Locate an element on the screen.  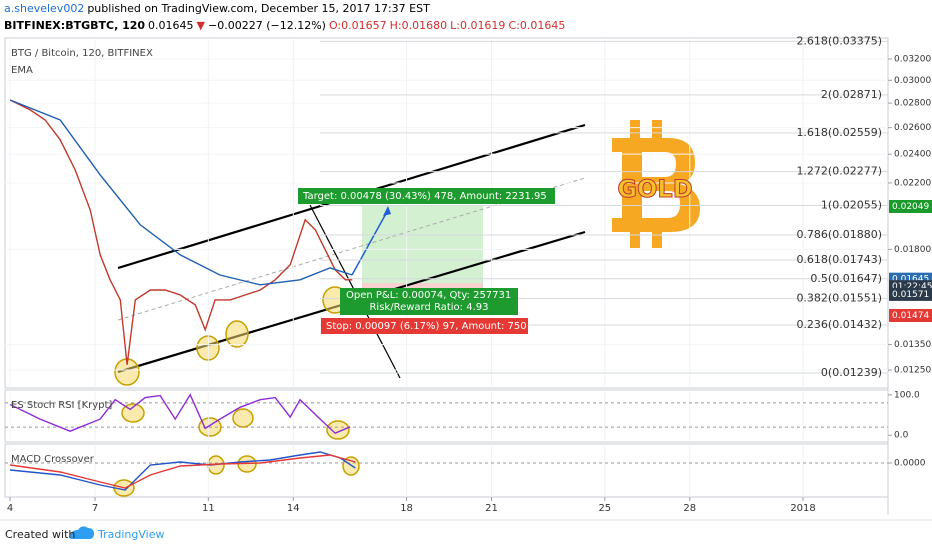
open: O:0.01657 is located at coordinates (357, 25).